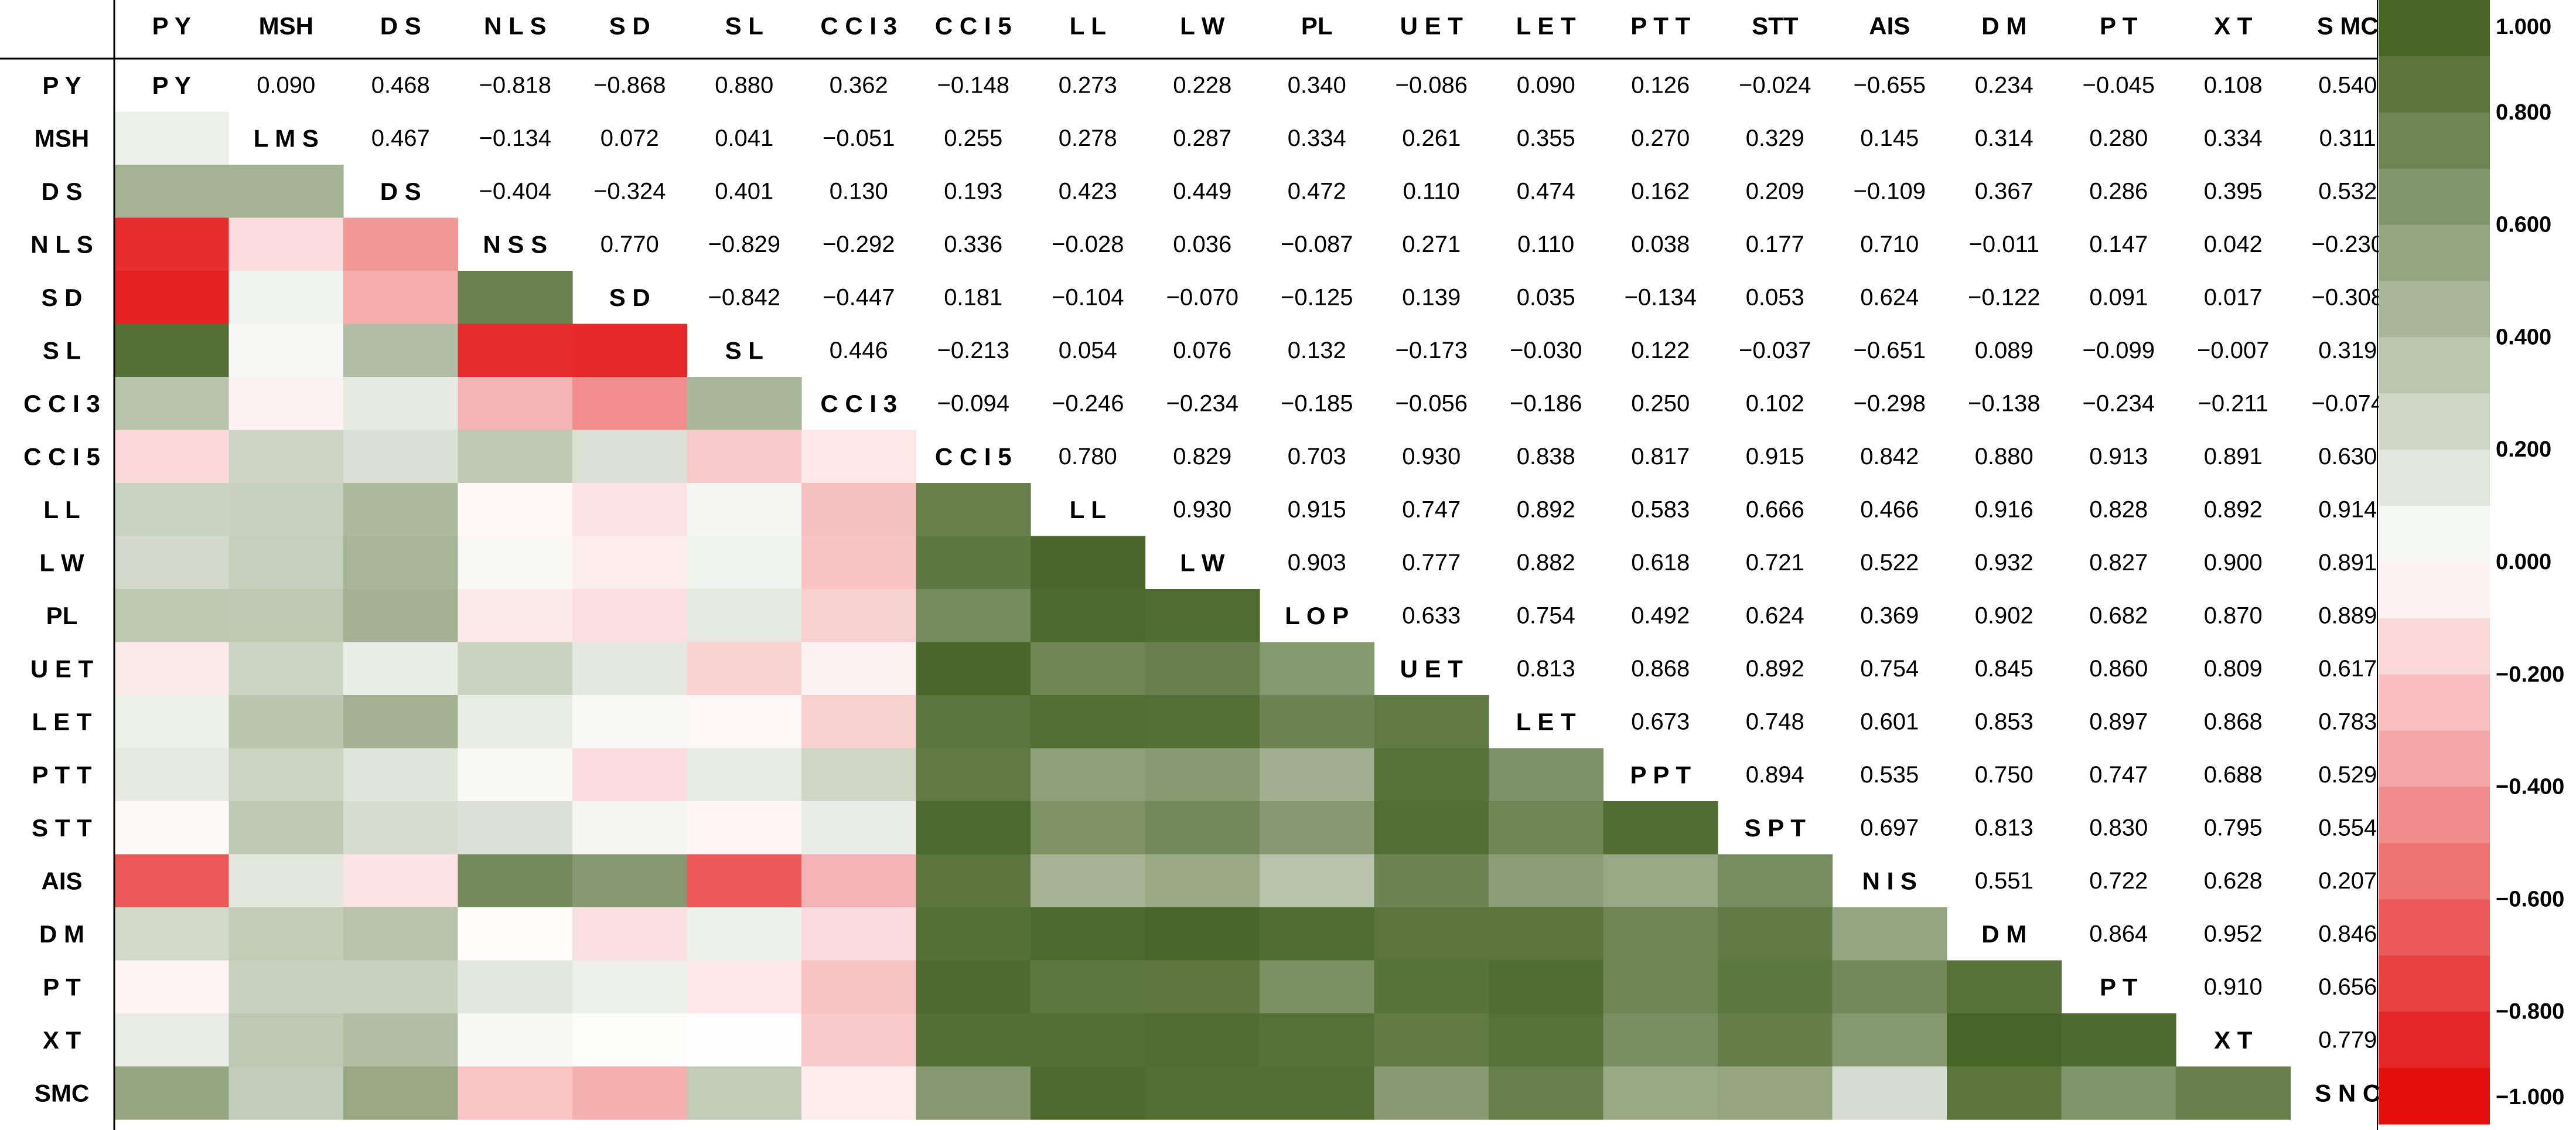 This screenshot has height=1130, width=2576. What do you see at coordinates (1202, 85) in the screenshot?
I see `value-label: 0.228` at bounding box center [1202, 85].